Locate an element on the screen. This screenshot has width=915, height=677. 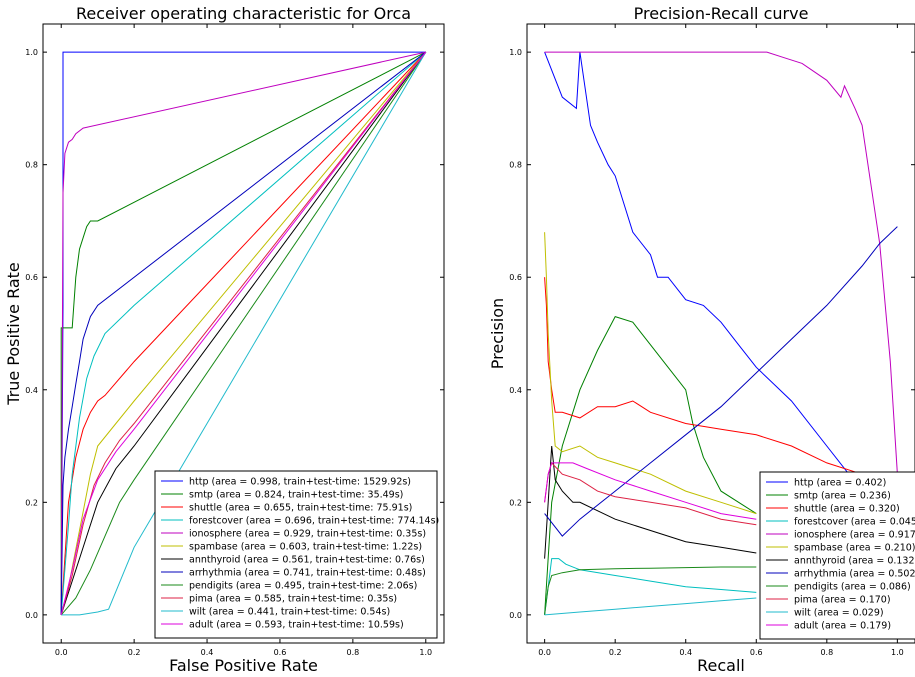
pr-series-line-smtp is located at coordinates (650, 465).